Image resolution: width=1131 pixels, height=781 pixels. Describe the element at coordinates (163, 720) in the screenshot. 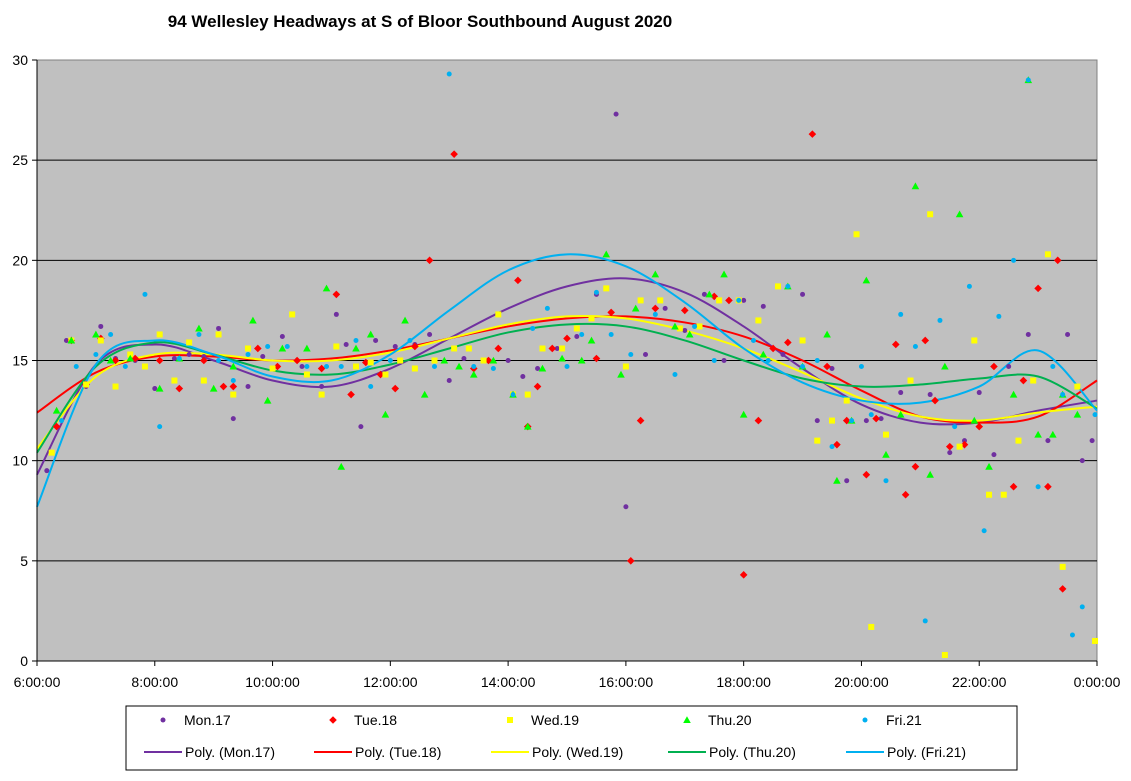

I see `legend-marker` at that location.